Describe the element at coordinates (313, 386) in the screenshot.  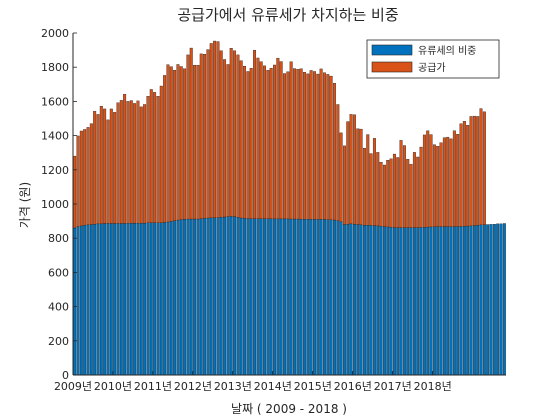
I see `x-tick-label: 2015년` at that location.